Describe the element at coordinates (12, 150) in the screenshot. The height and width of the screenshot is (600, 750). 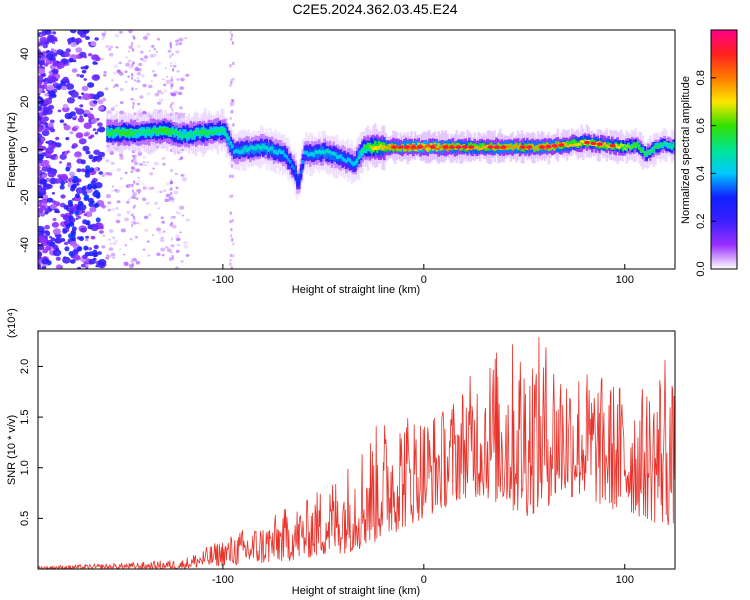
I see `spectrogram-y-axis-label: Frequency (Hz)` at that location.